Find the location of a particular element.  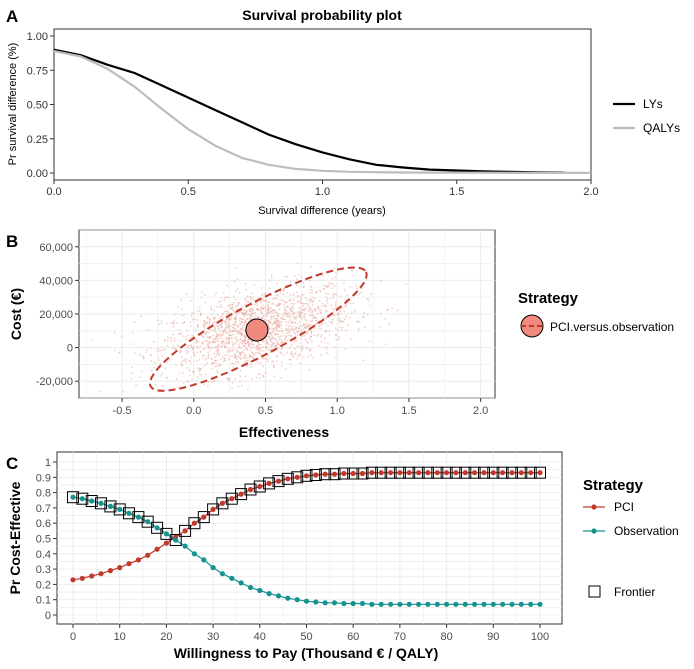

ceac-y-tick-label: 0.2 is located at coordinates (43, 585).